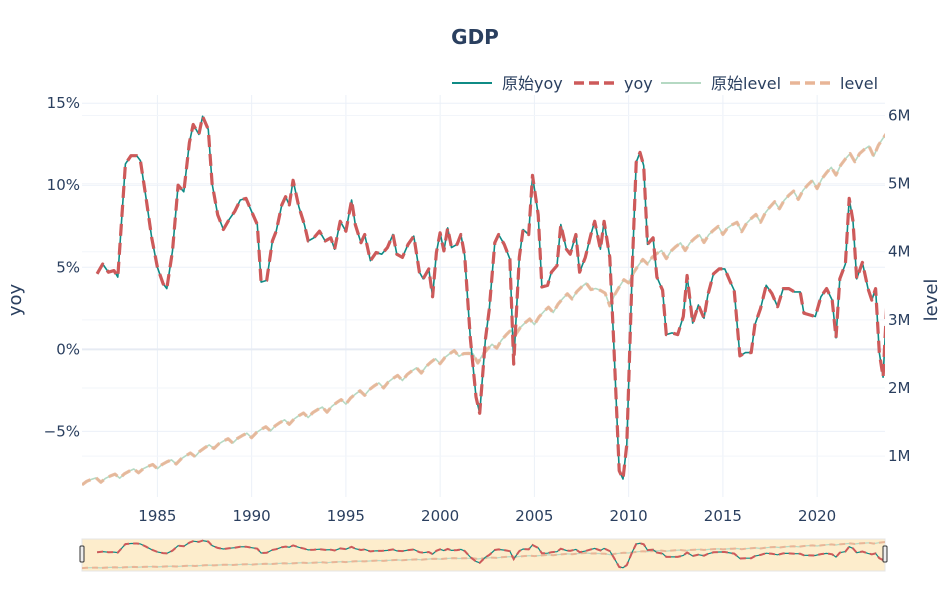  I want to click on legend-item-2: 原始level, so click(721, 83).